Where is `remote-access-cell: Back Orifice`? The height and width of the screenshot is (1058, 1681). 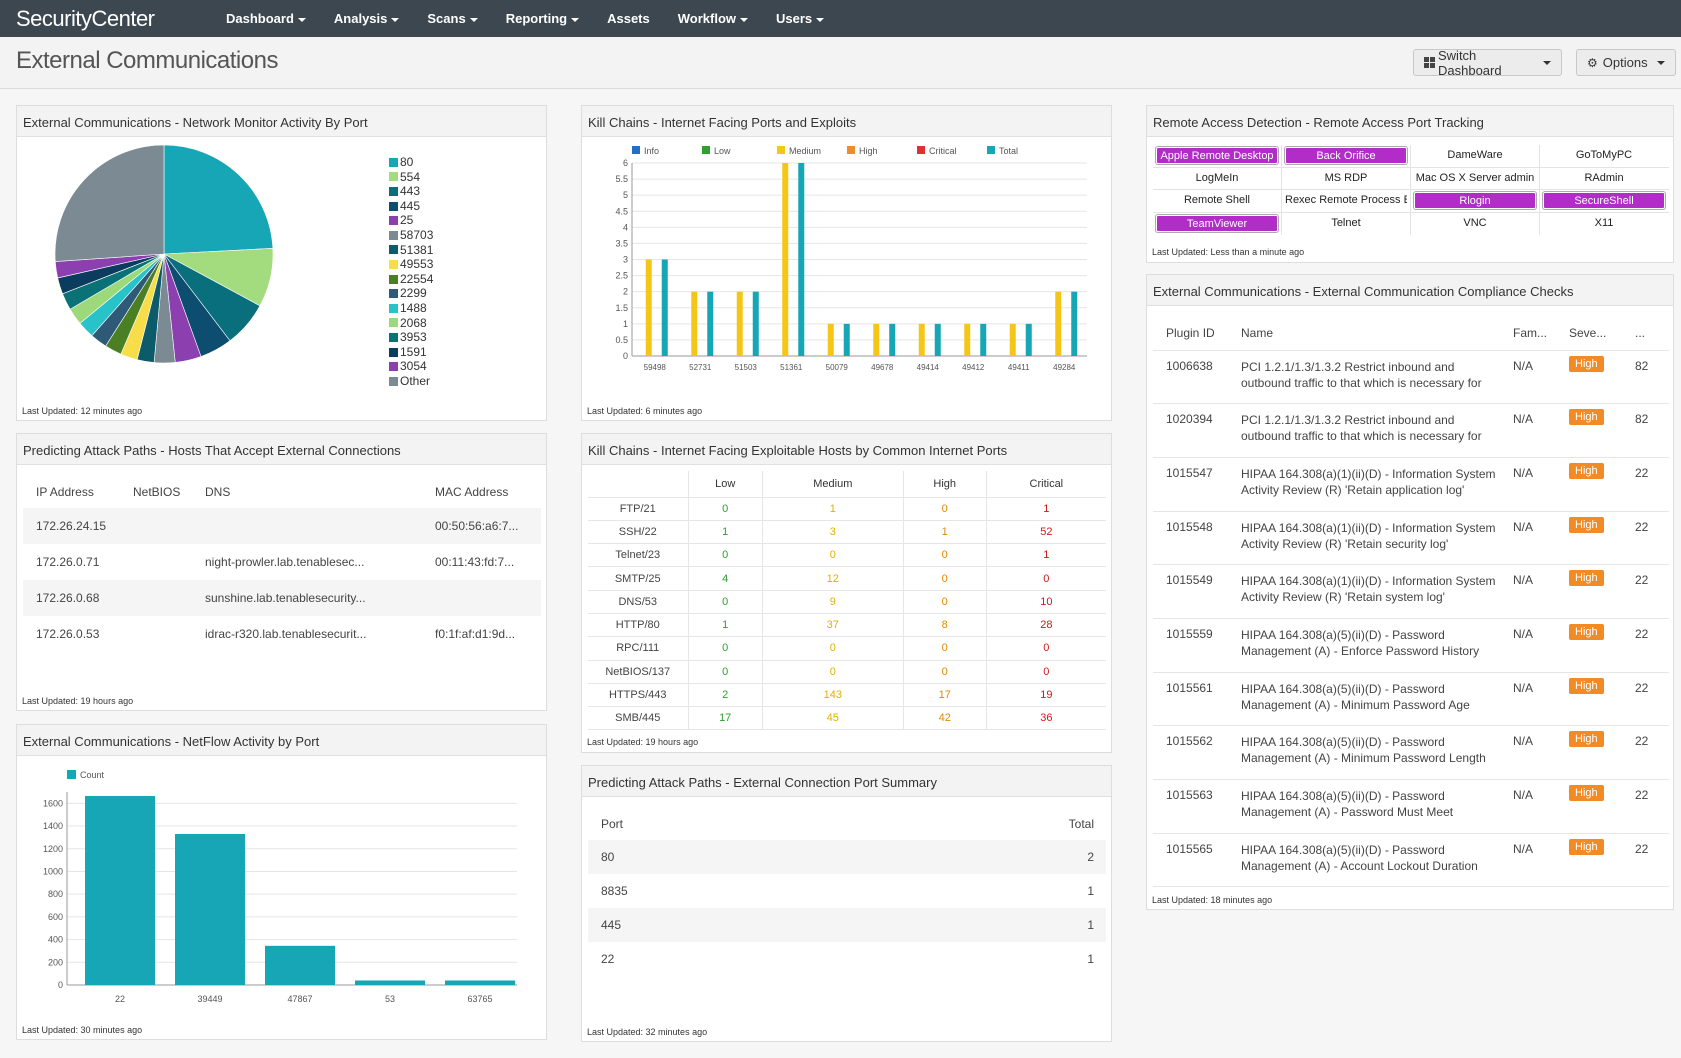 remote-access-cell: Back Orifice is located at coordinates (1346, 155).